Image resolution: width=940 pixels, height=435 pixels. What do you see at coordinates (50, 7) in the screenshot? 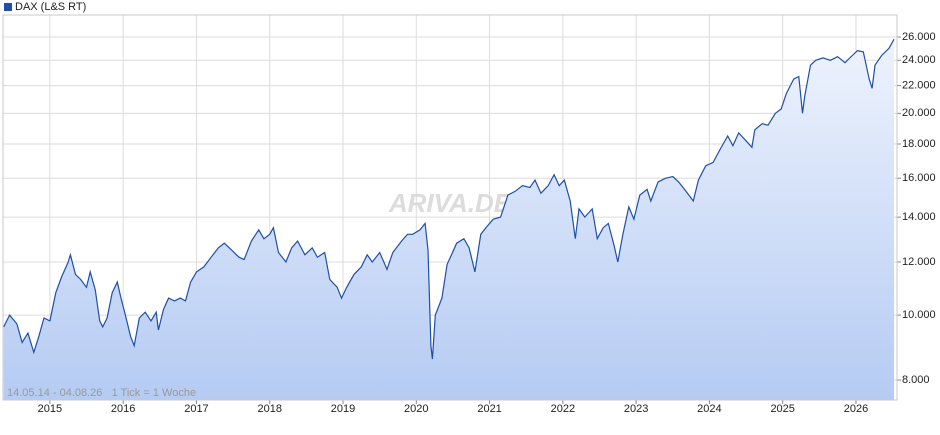
I see `legend-label: DAX (L&S RT)` at bounding box center [50, 7].